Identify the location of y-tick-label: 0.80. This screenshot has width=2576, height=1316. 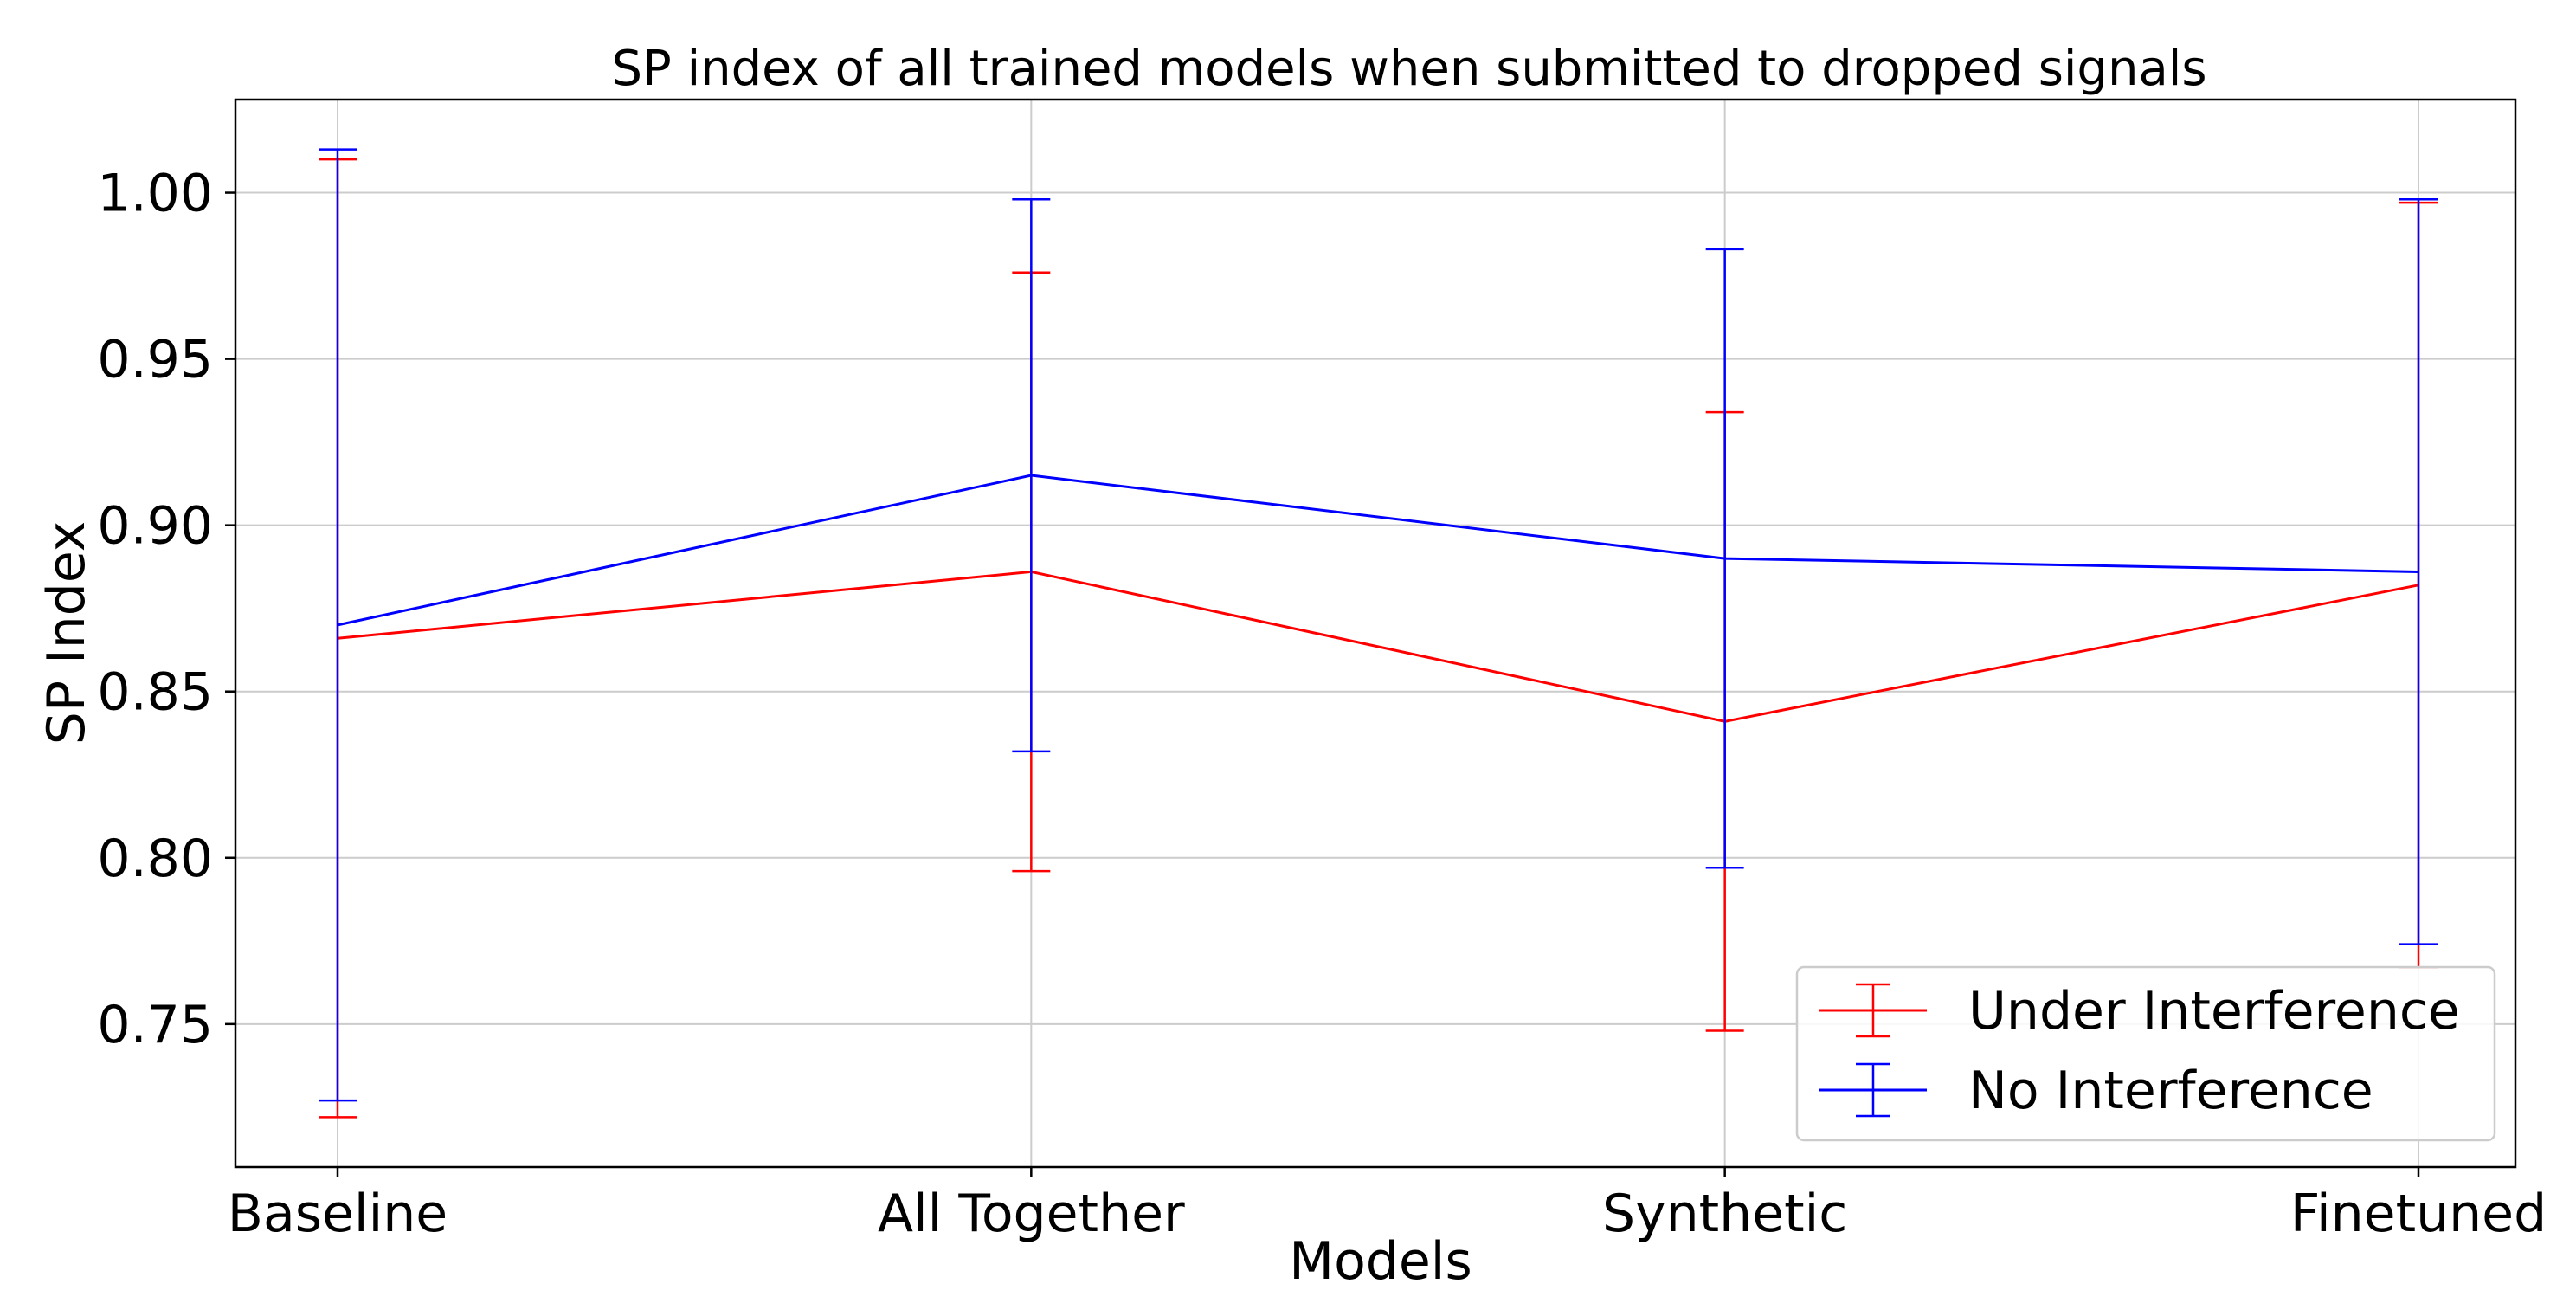
(155, 859).